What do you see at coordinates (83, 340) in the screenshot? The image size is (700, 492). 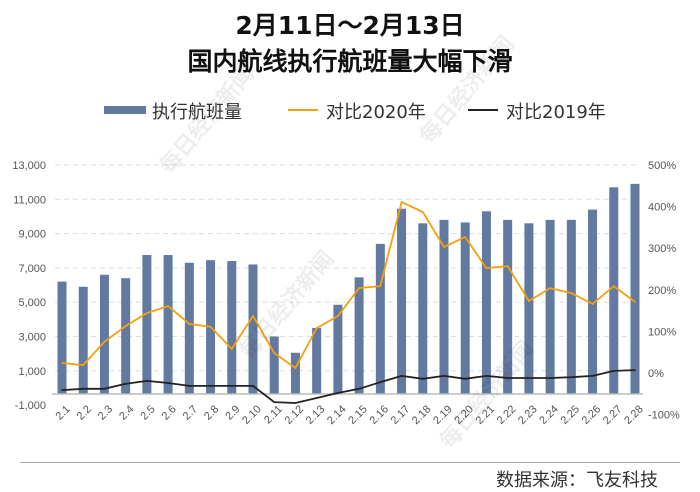 I see `bar-2.2` at bounding box center [83, 340].